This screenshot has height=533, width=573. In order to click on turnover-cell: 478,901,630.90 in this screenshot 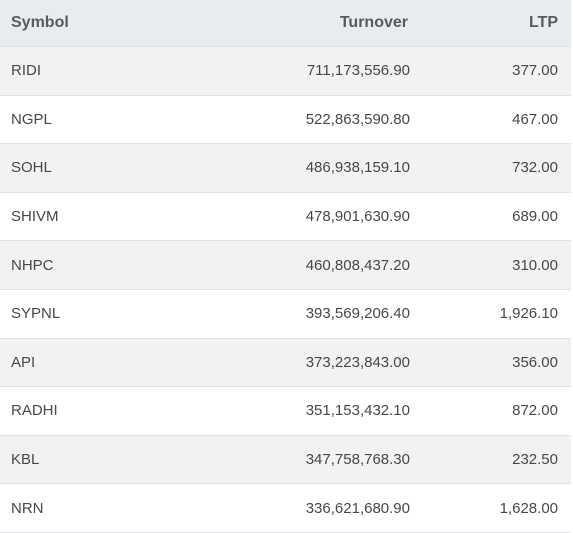, I will do `click(285, 217)`.